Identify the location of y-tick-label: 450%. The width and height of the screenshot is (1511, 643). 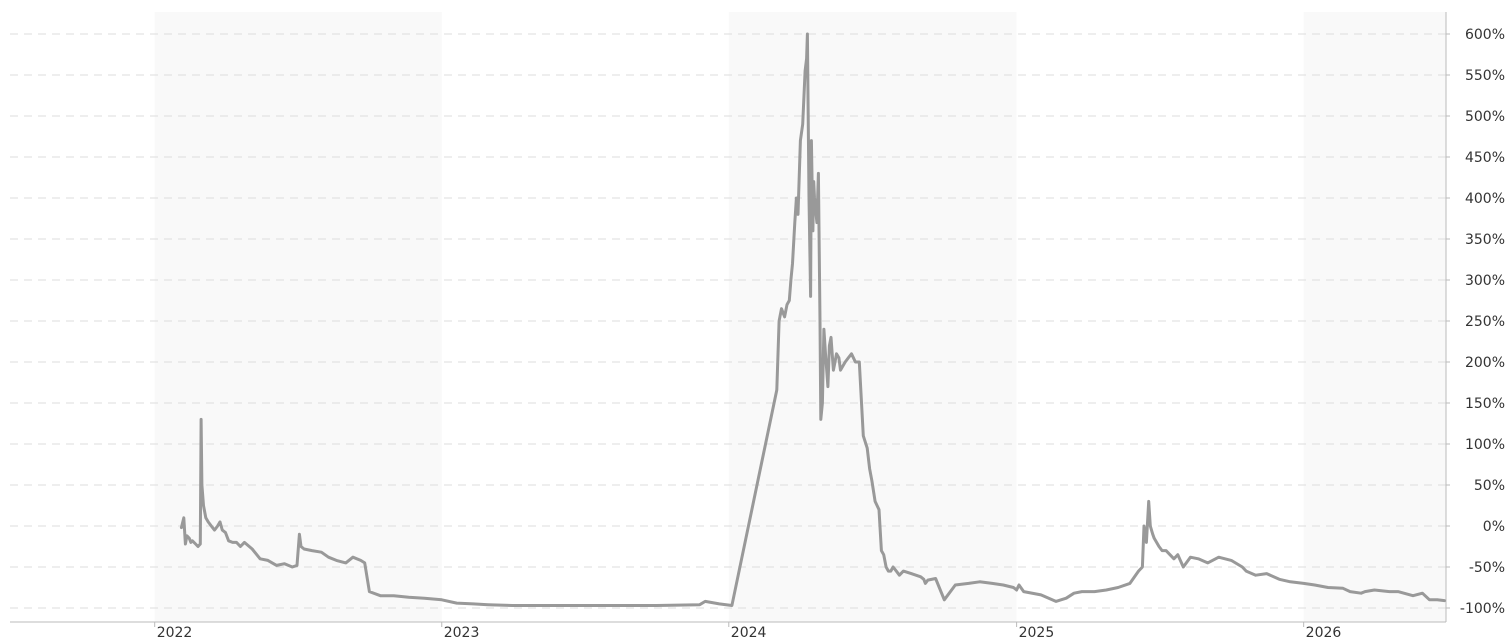
(1485, 158).